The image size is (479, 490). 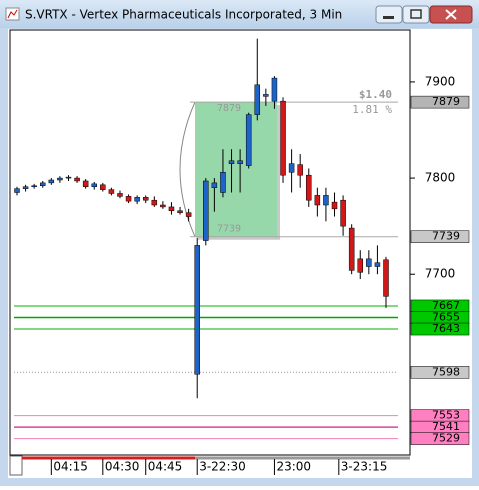 What do you see at coordinates (12, 14) in the screenshot?
I see `app-icon-glyph` at bounding box center [12, 14].